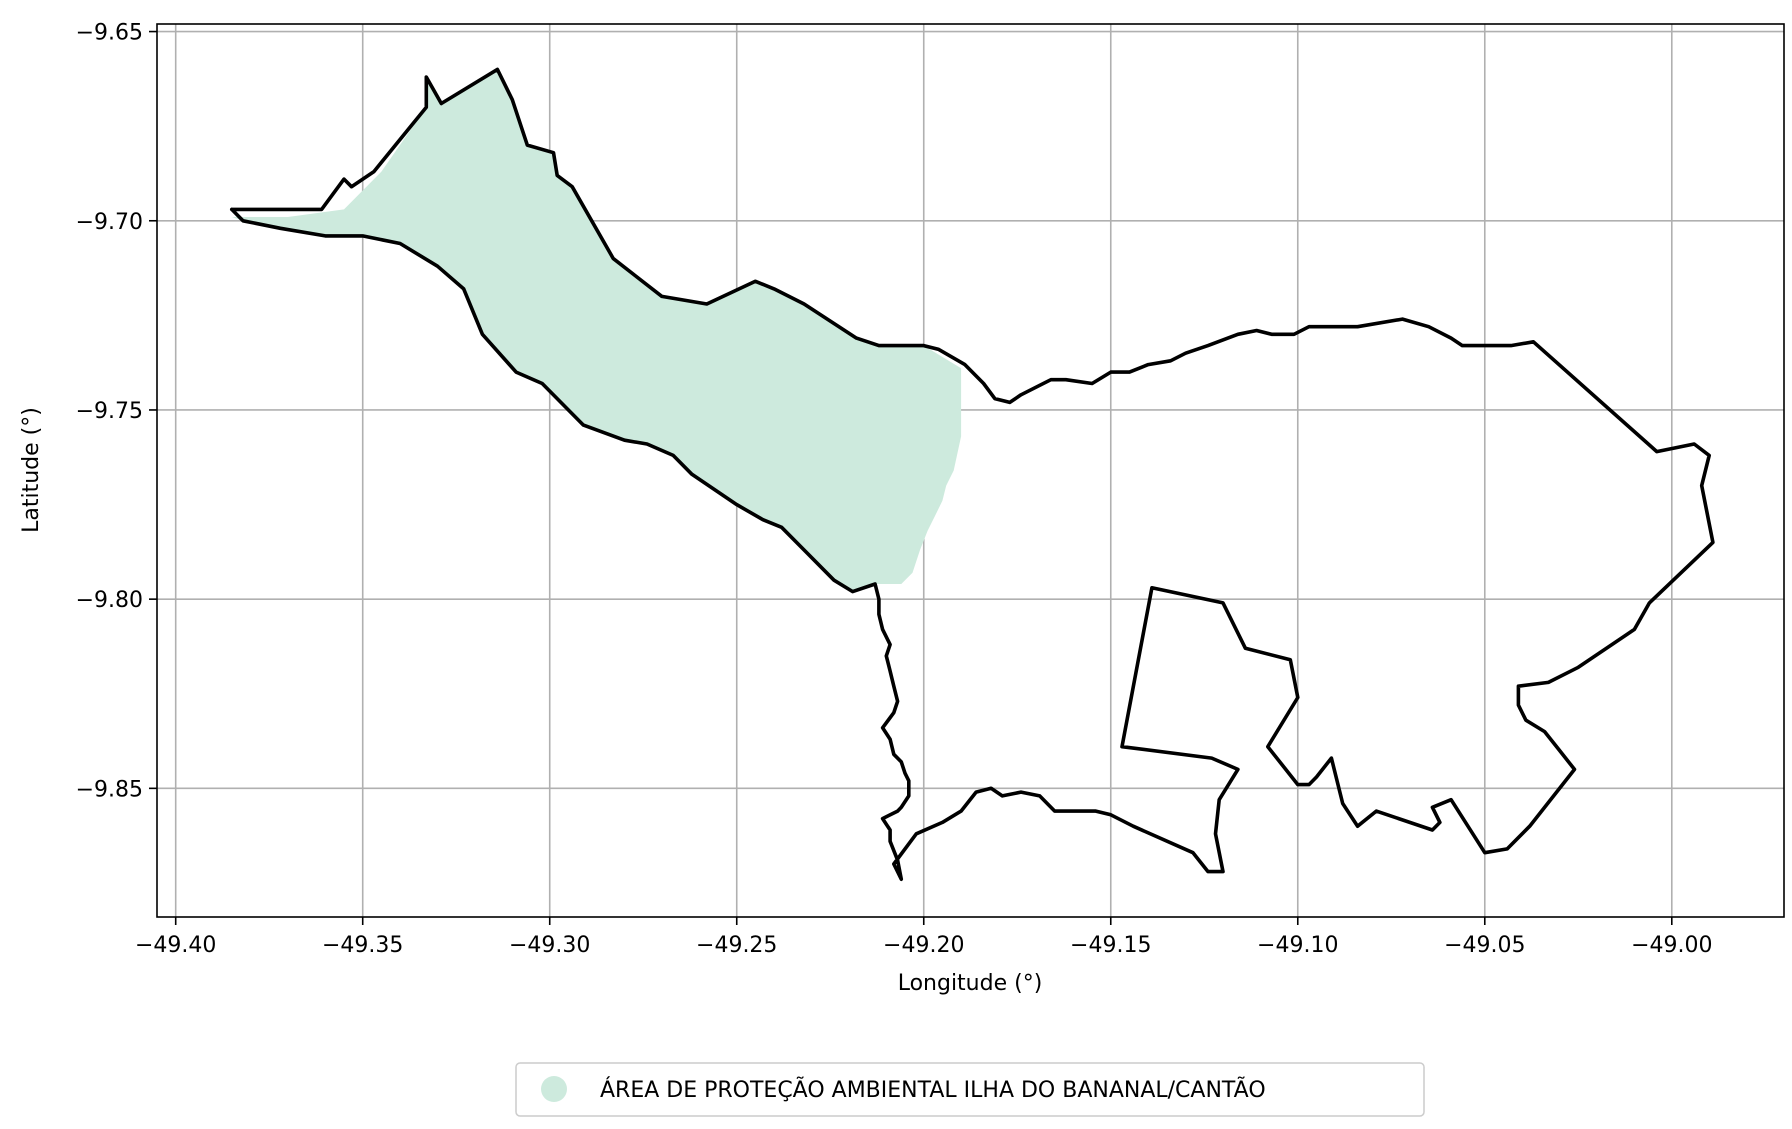  What do you see at coordinates (109, 33) in the screenshot?
I see `y-tick-label: −9.65` at bounding box center [109, 33].